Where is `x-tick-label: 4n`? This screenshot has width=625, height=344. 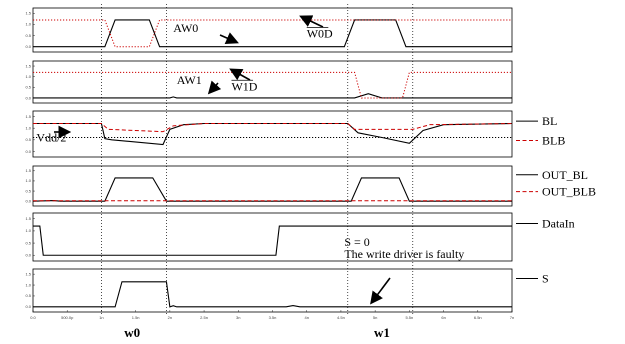
x-tick-label: 4n is located at coordinates (306, 317).